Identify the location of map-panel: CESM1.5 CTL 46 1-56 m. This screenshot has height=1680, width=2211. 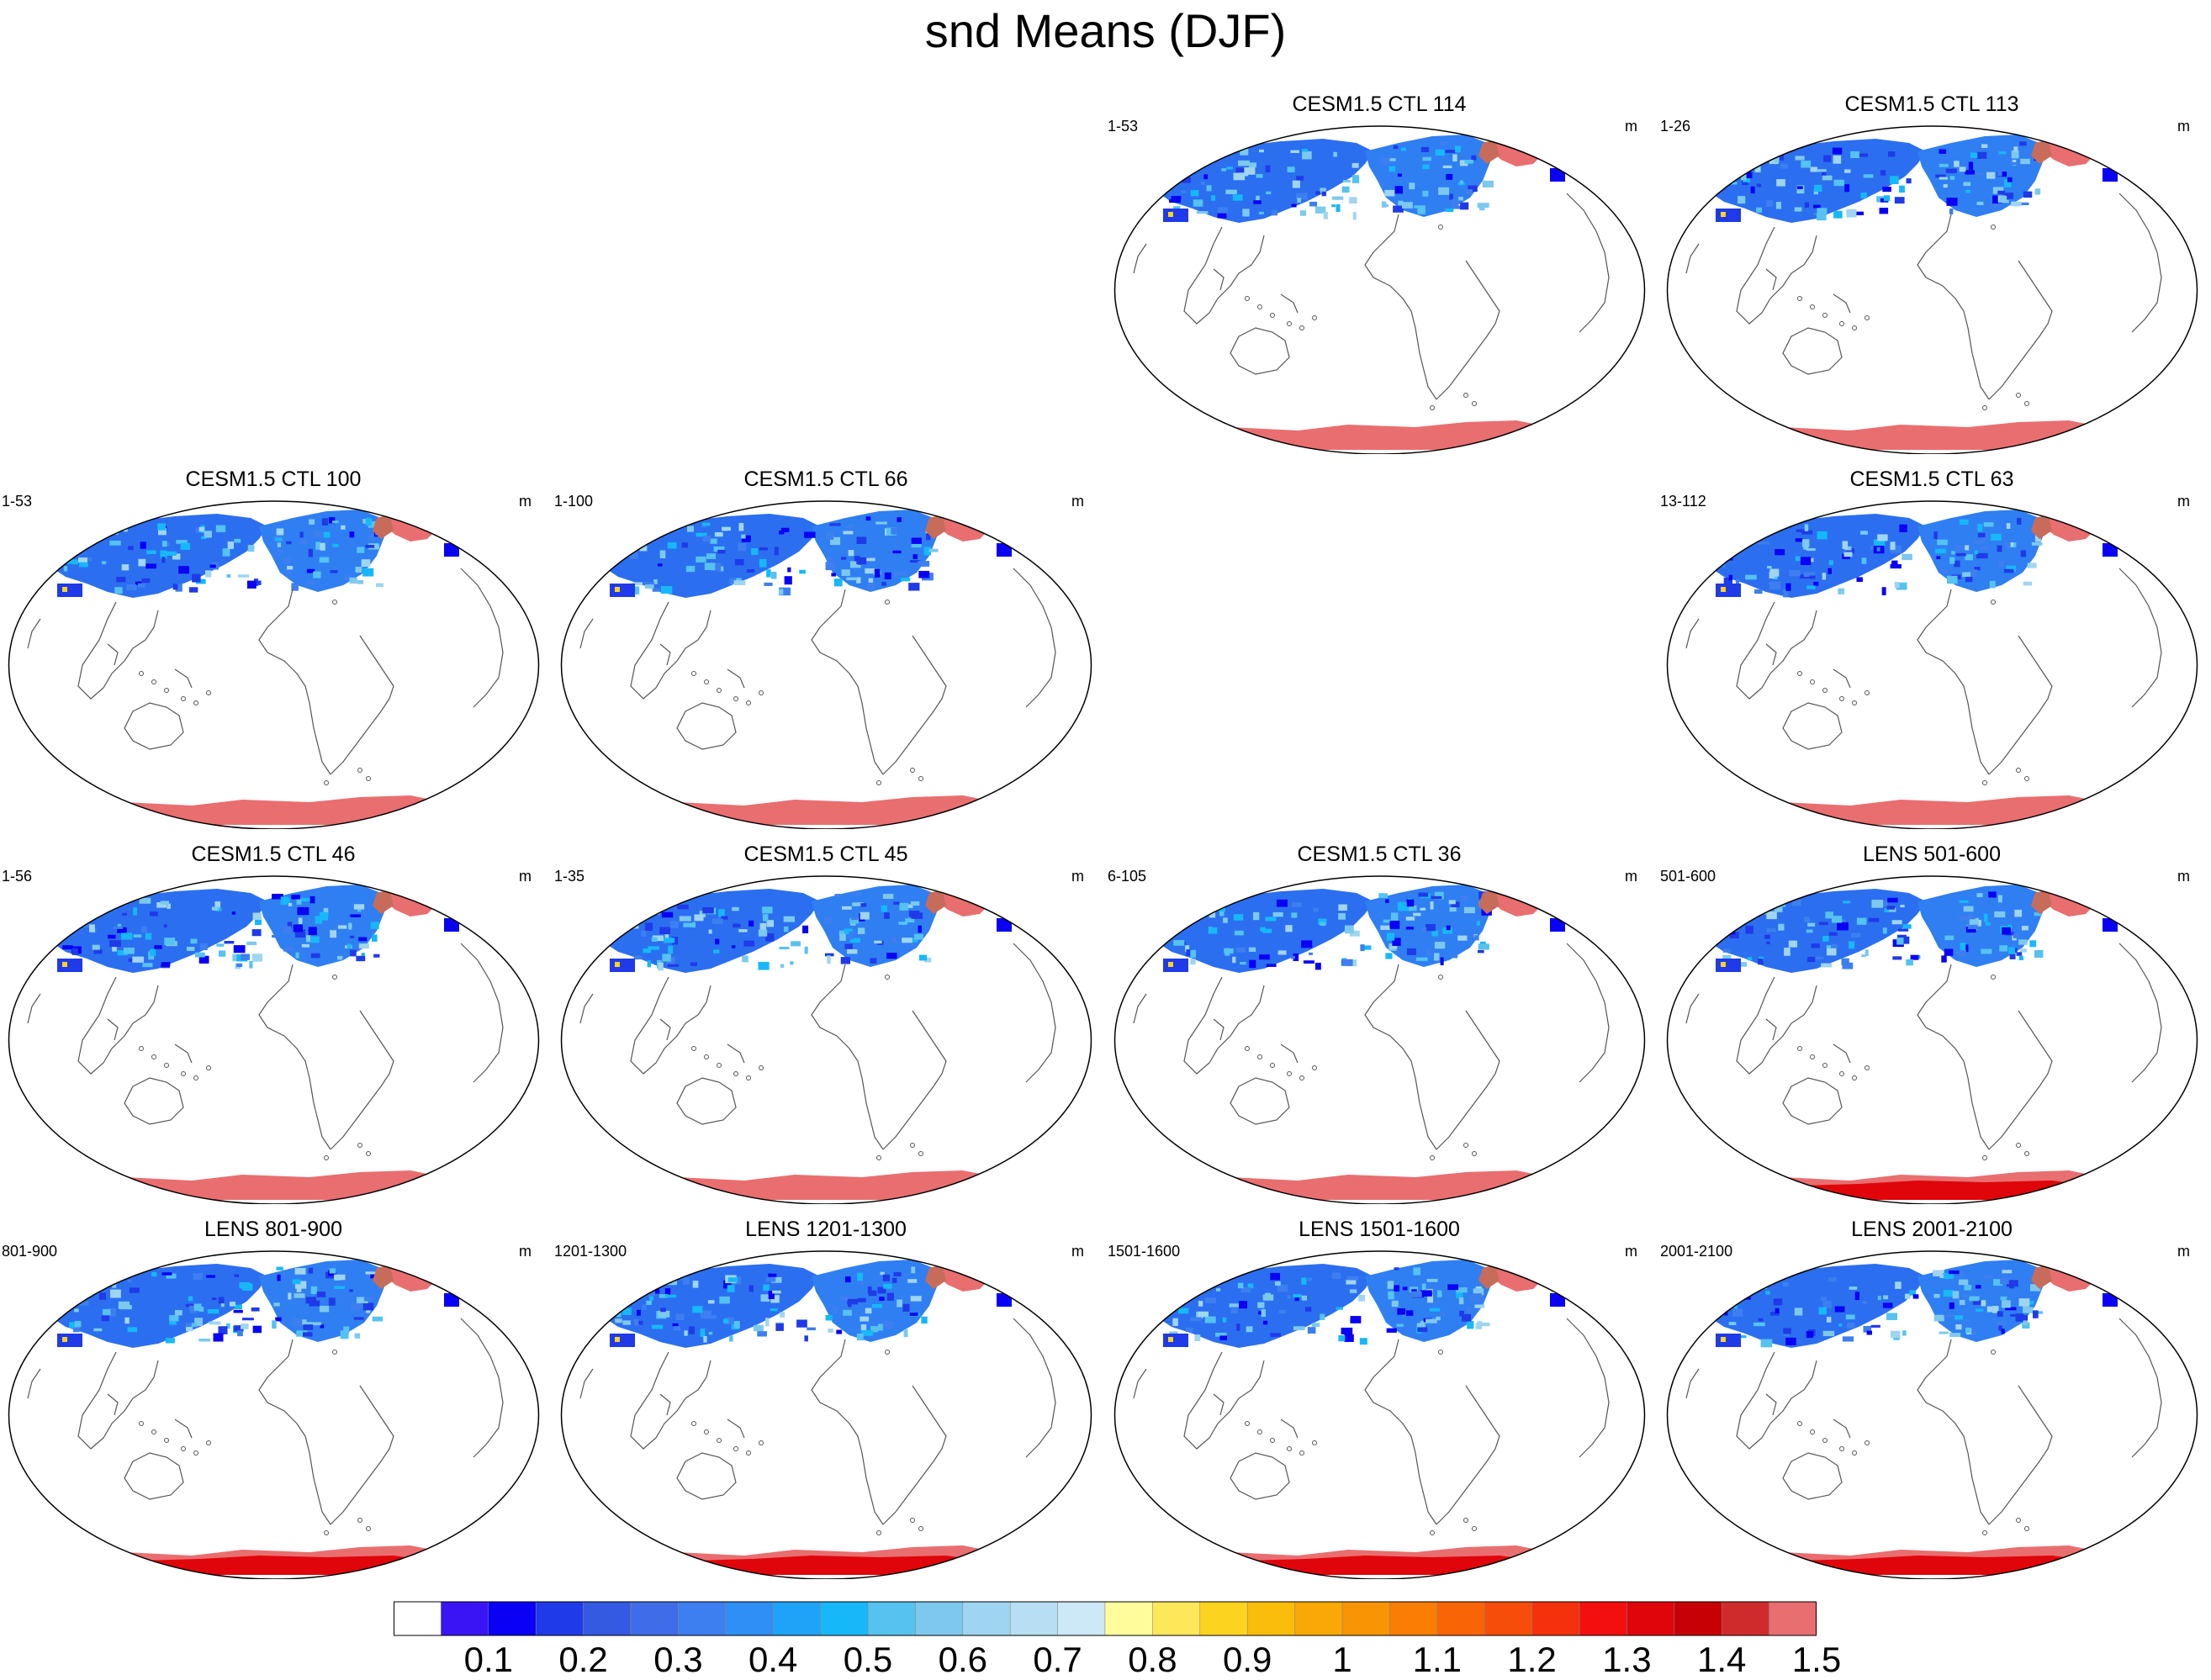
(273, 1025).